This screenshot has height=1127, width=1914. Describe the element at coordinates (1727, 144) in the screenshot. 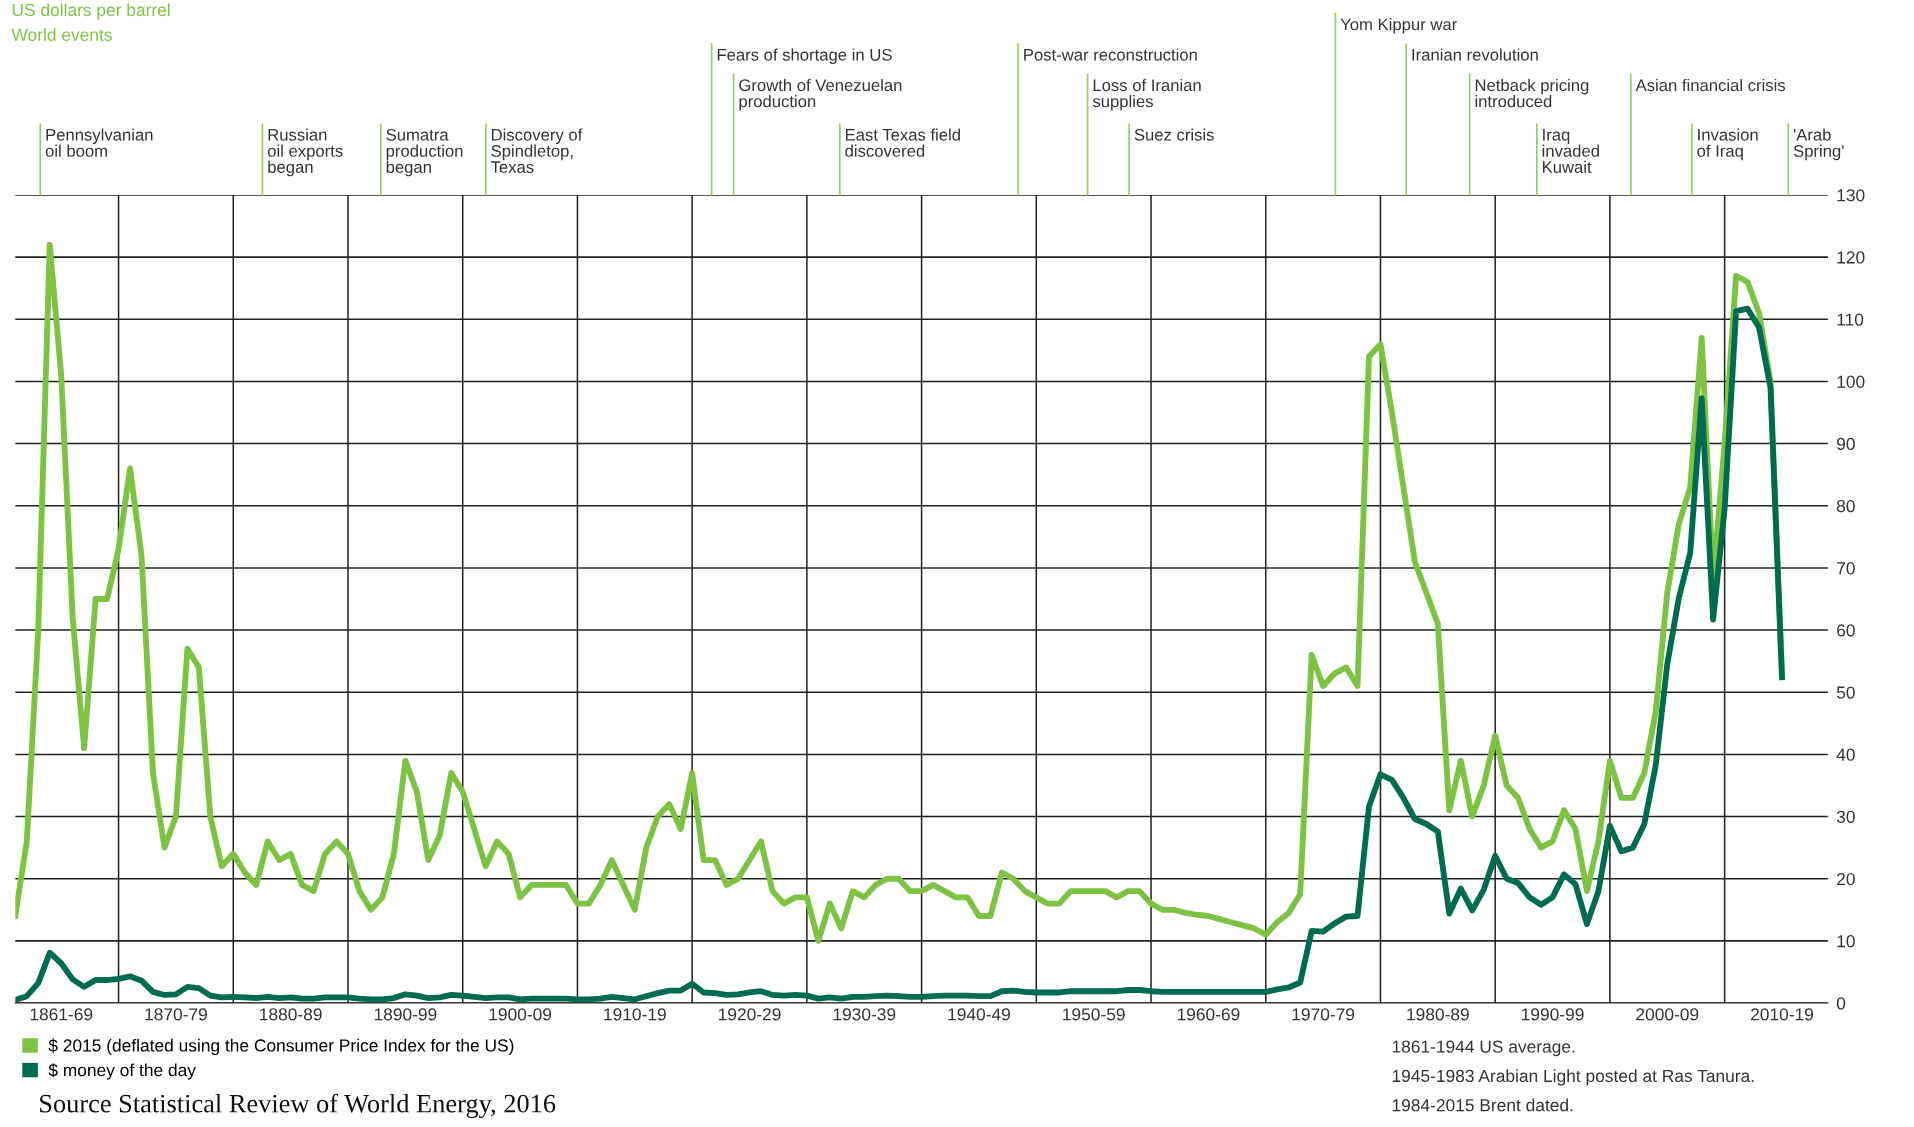

I see `text: Invasion of Iraq` at that location.